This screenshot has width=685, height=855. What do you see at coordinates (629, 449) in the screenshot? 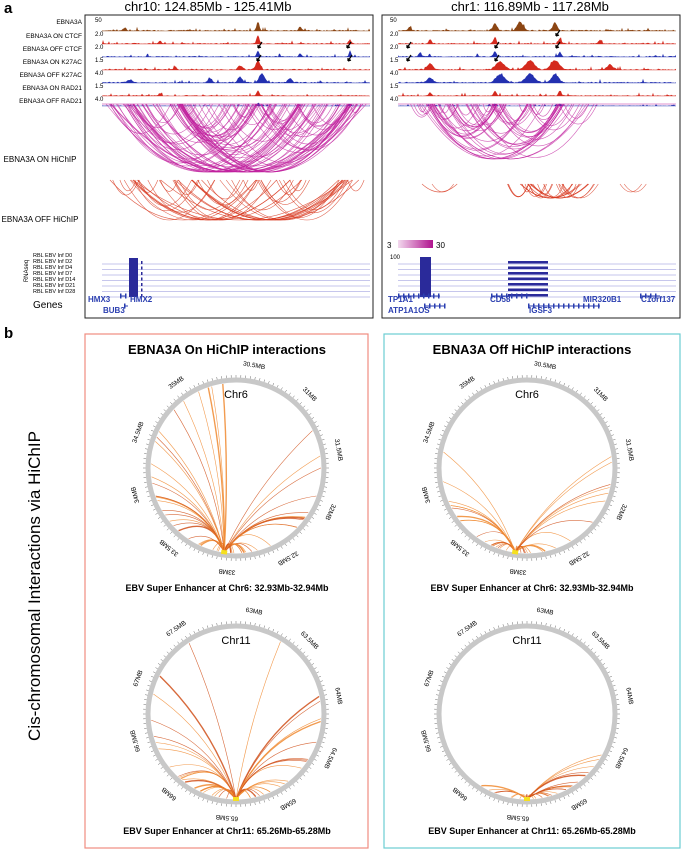
I see `ring-tick-label: 31.5MB` at bounding box center [629, 449].